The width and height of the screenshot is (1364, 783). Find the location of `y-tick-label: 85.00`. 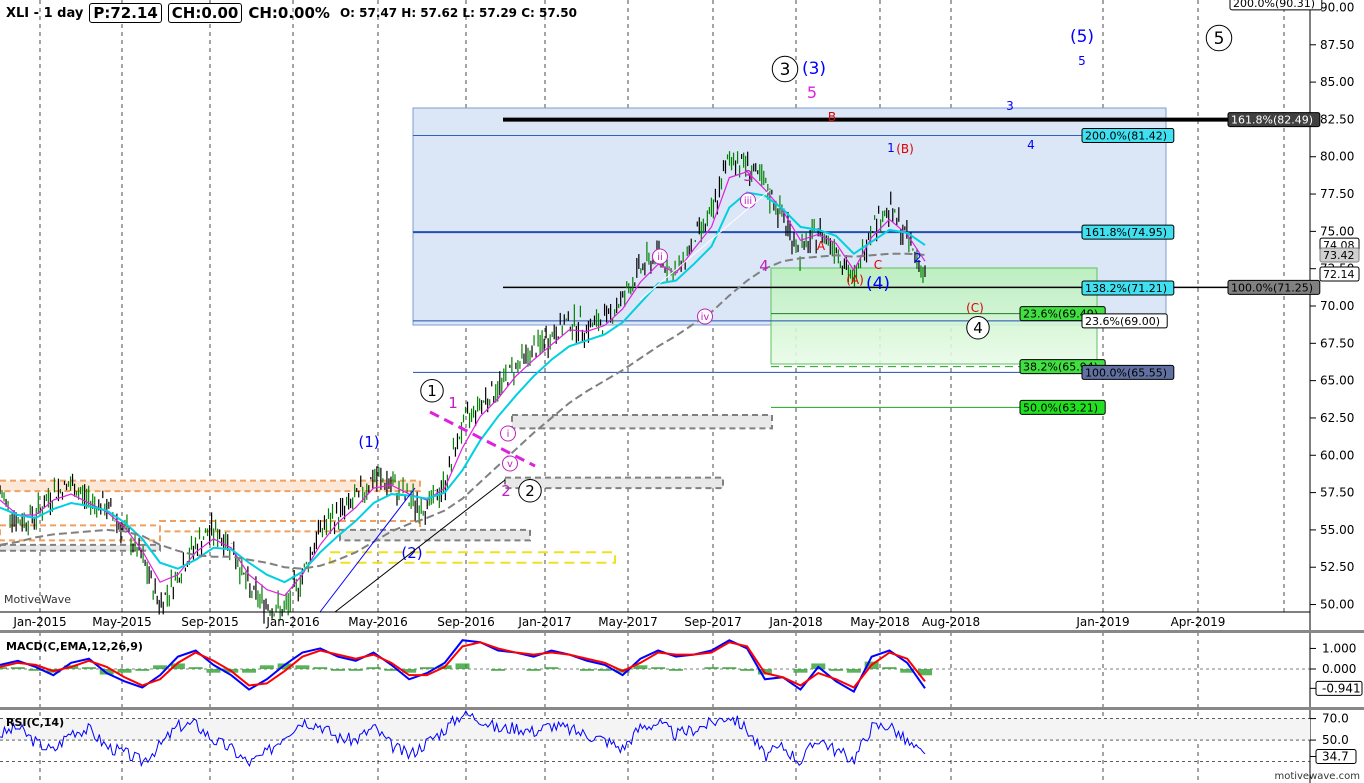

y-tick-label: 85.00 is located at coordinates (1337, 82).